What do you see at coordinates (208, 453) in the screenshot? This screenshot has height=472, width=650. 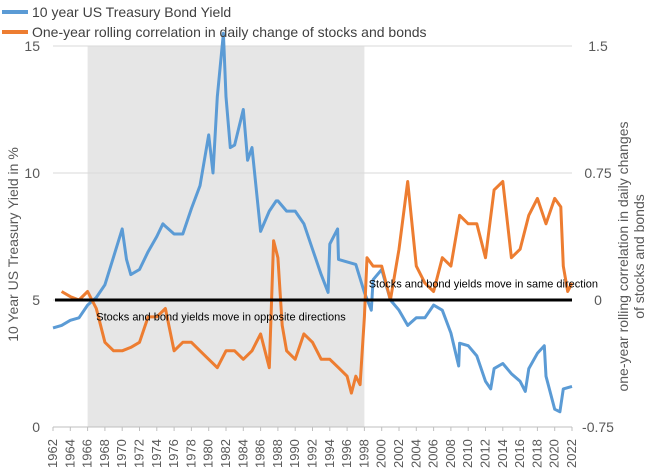 I see `x-tick-label: 1980` at bounding box center [208, 453].